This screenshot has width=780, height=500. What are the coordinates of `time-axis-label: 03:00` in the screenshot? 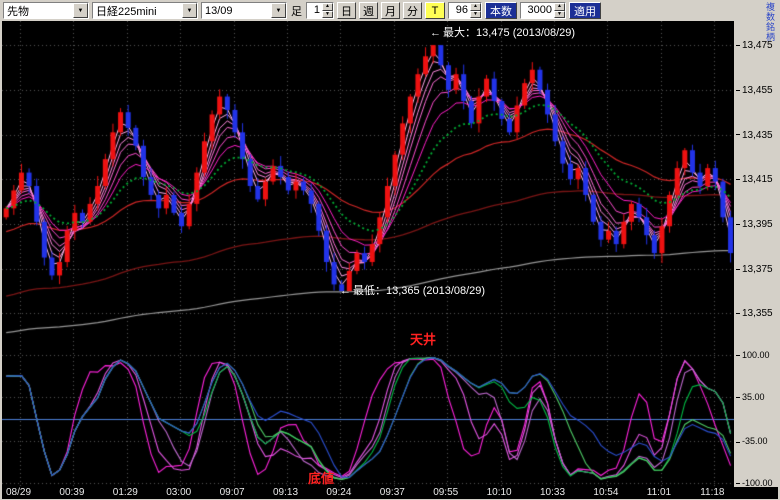 It's located at (179, 492).